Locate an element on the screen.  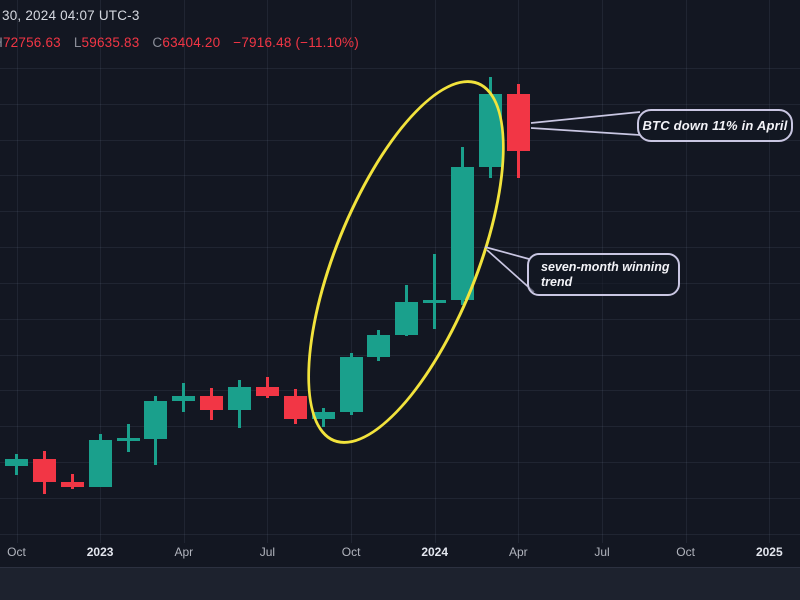
legend-close: C63404.20 is located at coordinates (186, 42).